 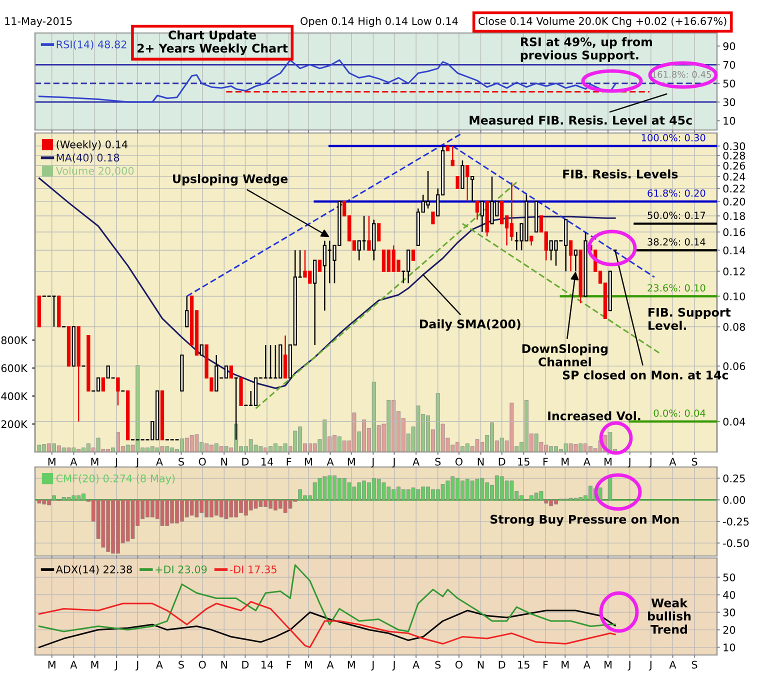 I want to click on y-tick-label: 0.00, so click(x=734, y=500).